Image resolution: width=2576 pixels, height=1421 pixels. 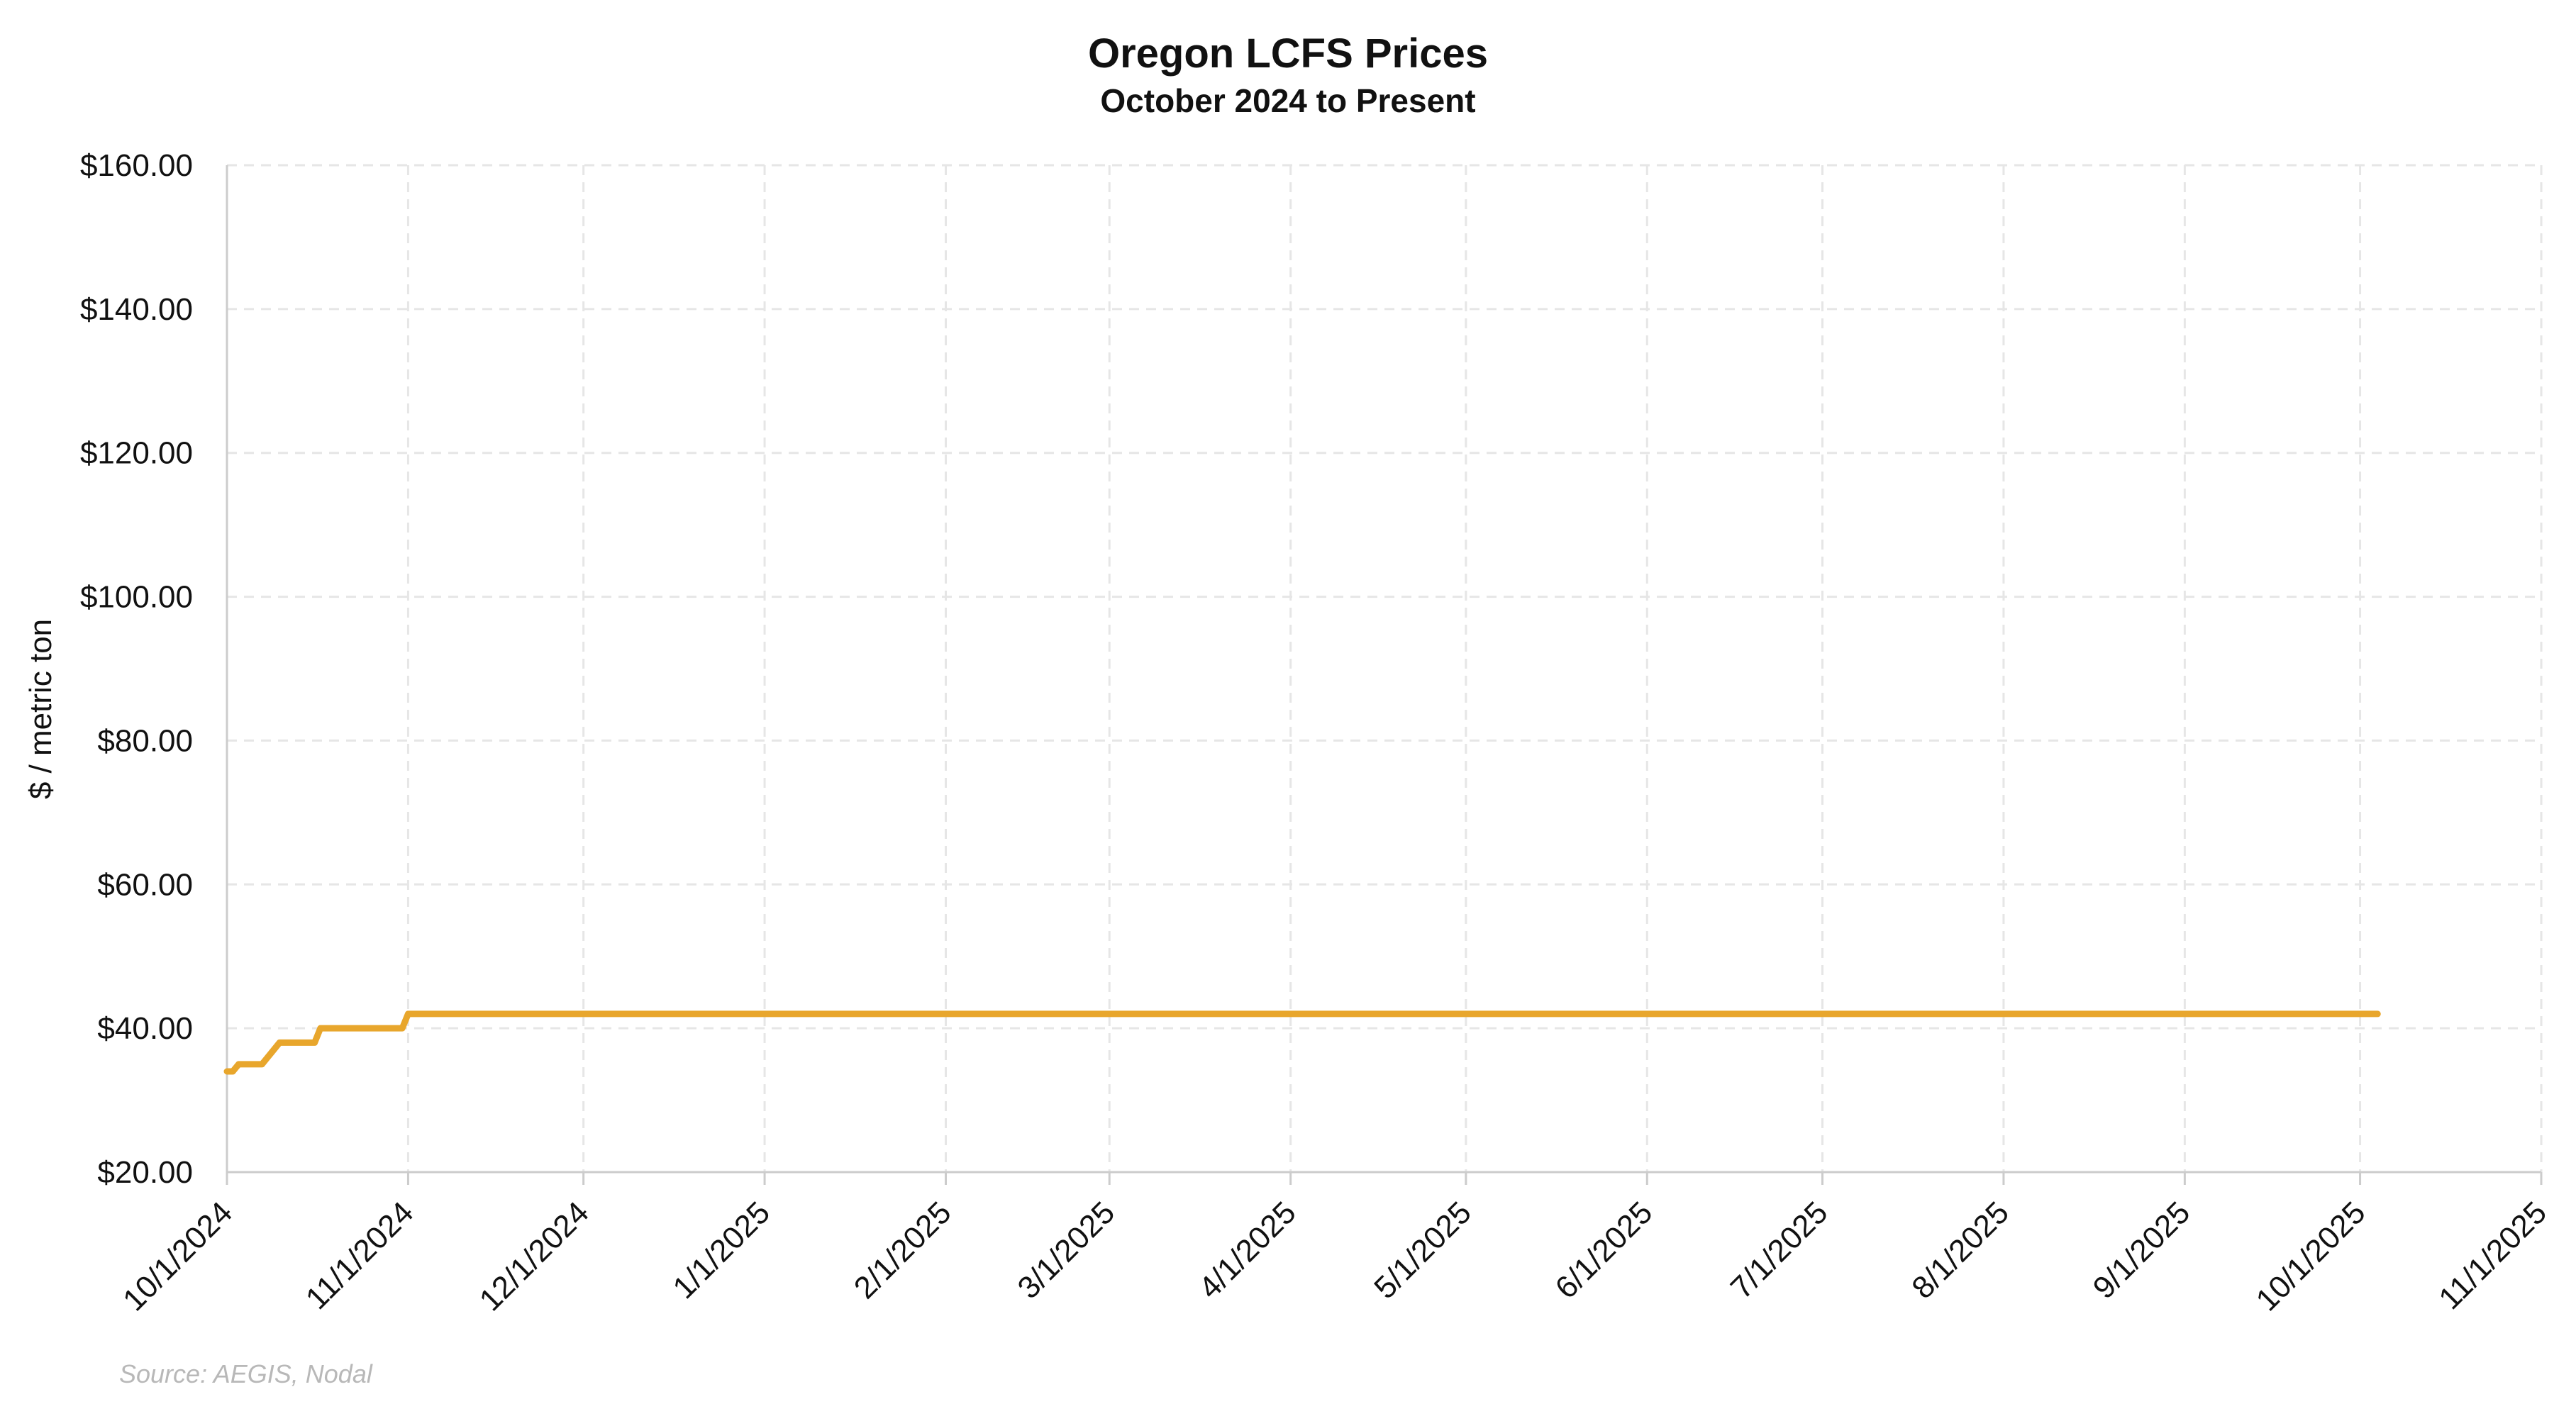 What do you see at coordinates (145, 884) in the screenshot?
I see `y-tick-label: $60.00` at bounding box center [145, 884].